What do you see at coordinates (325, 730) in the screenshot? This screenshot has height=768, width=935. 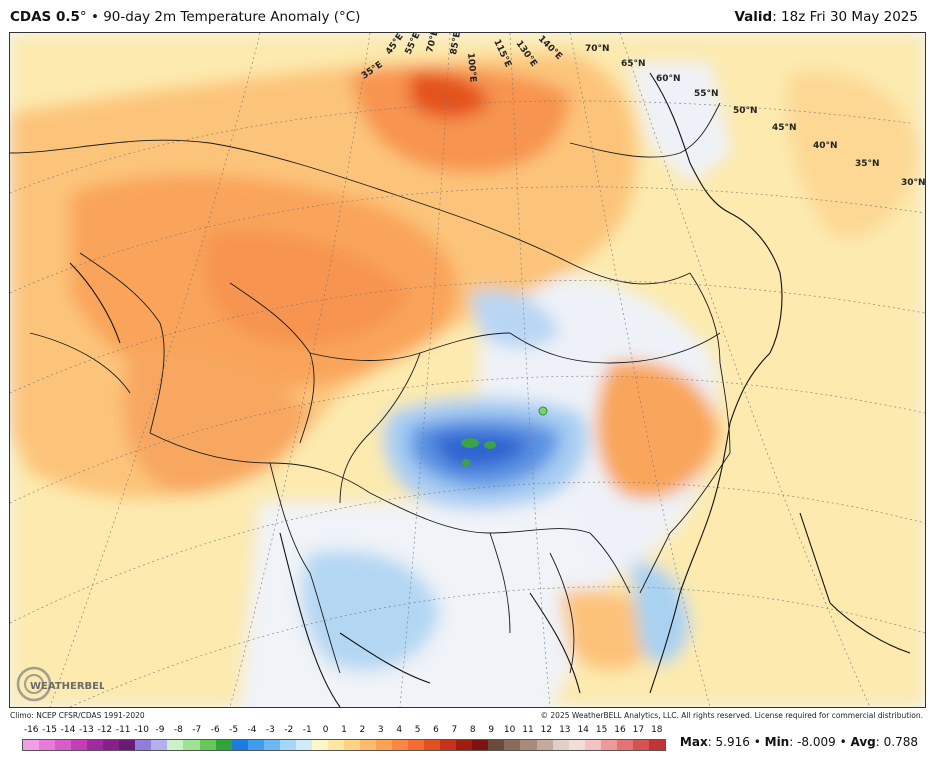 I see `colorbar-tick-label: 0` at bounding box center [325, 730].